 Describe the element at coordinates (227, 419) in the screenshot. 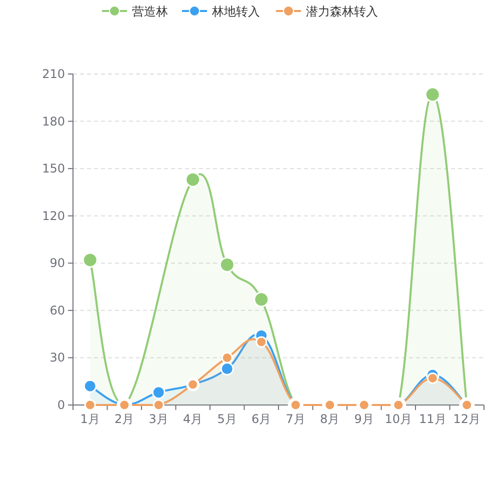

I see `x-tick-label: 5月` at that location.